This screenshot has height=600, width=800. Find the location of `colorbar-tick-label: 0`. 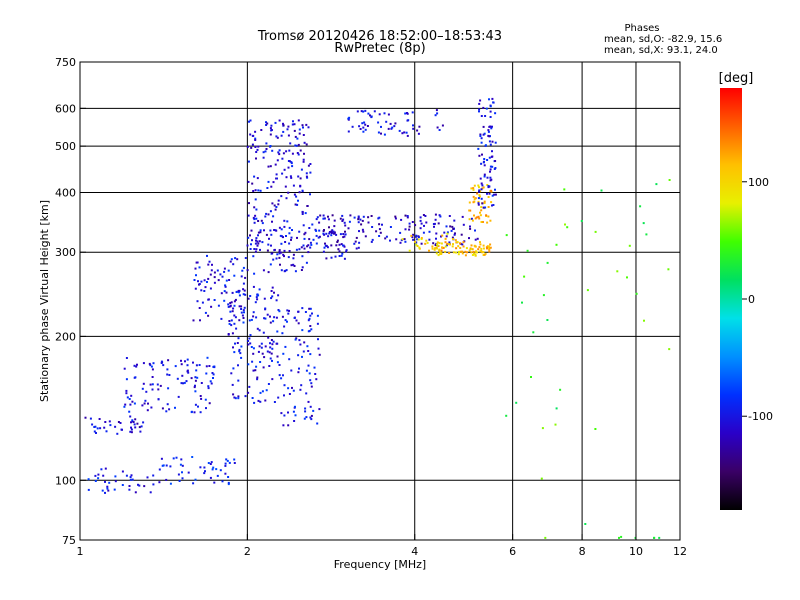

colorbar-tick-label: 0 is located at coordinates (751, 299).